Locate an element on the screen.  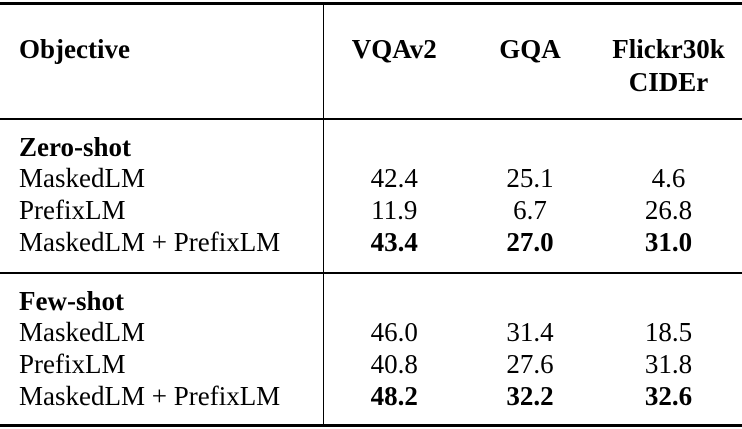
column-header-flickr30k-line1: Flickr30k is located at coordinates (668, 49).